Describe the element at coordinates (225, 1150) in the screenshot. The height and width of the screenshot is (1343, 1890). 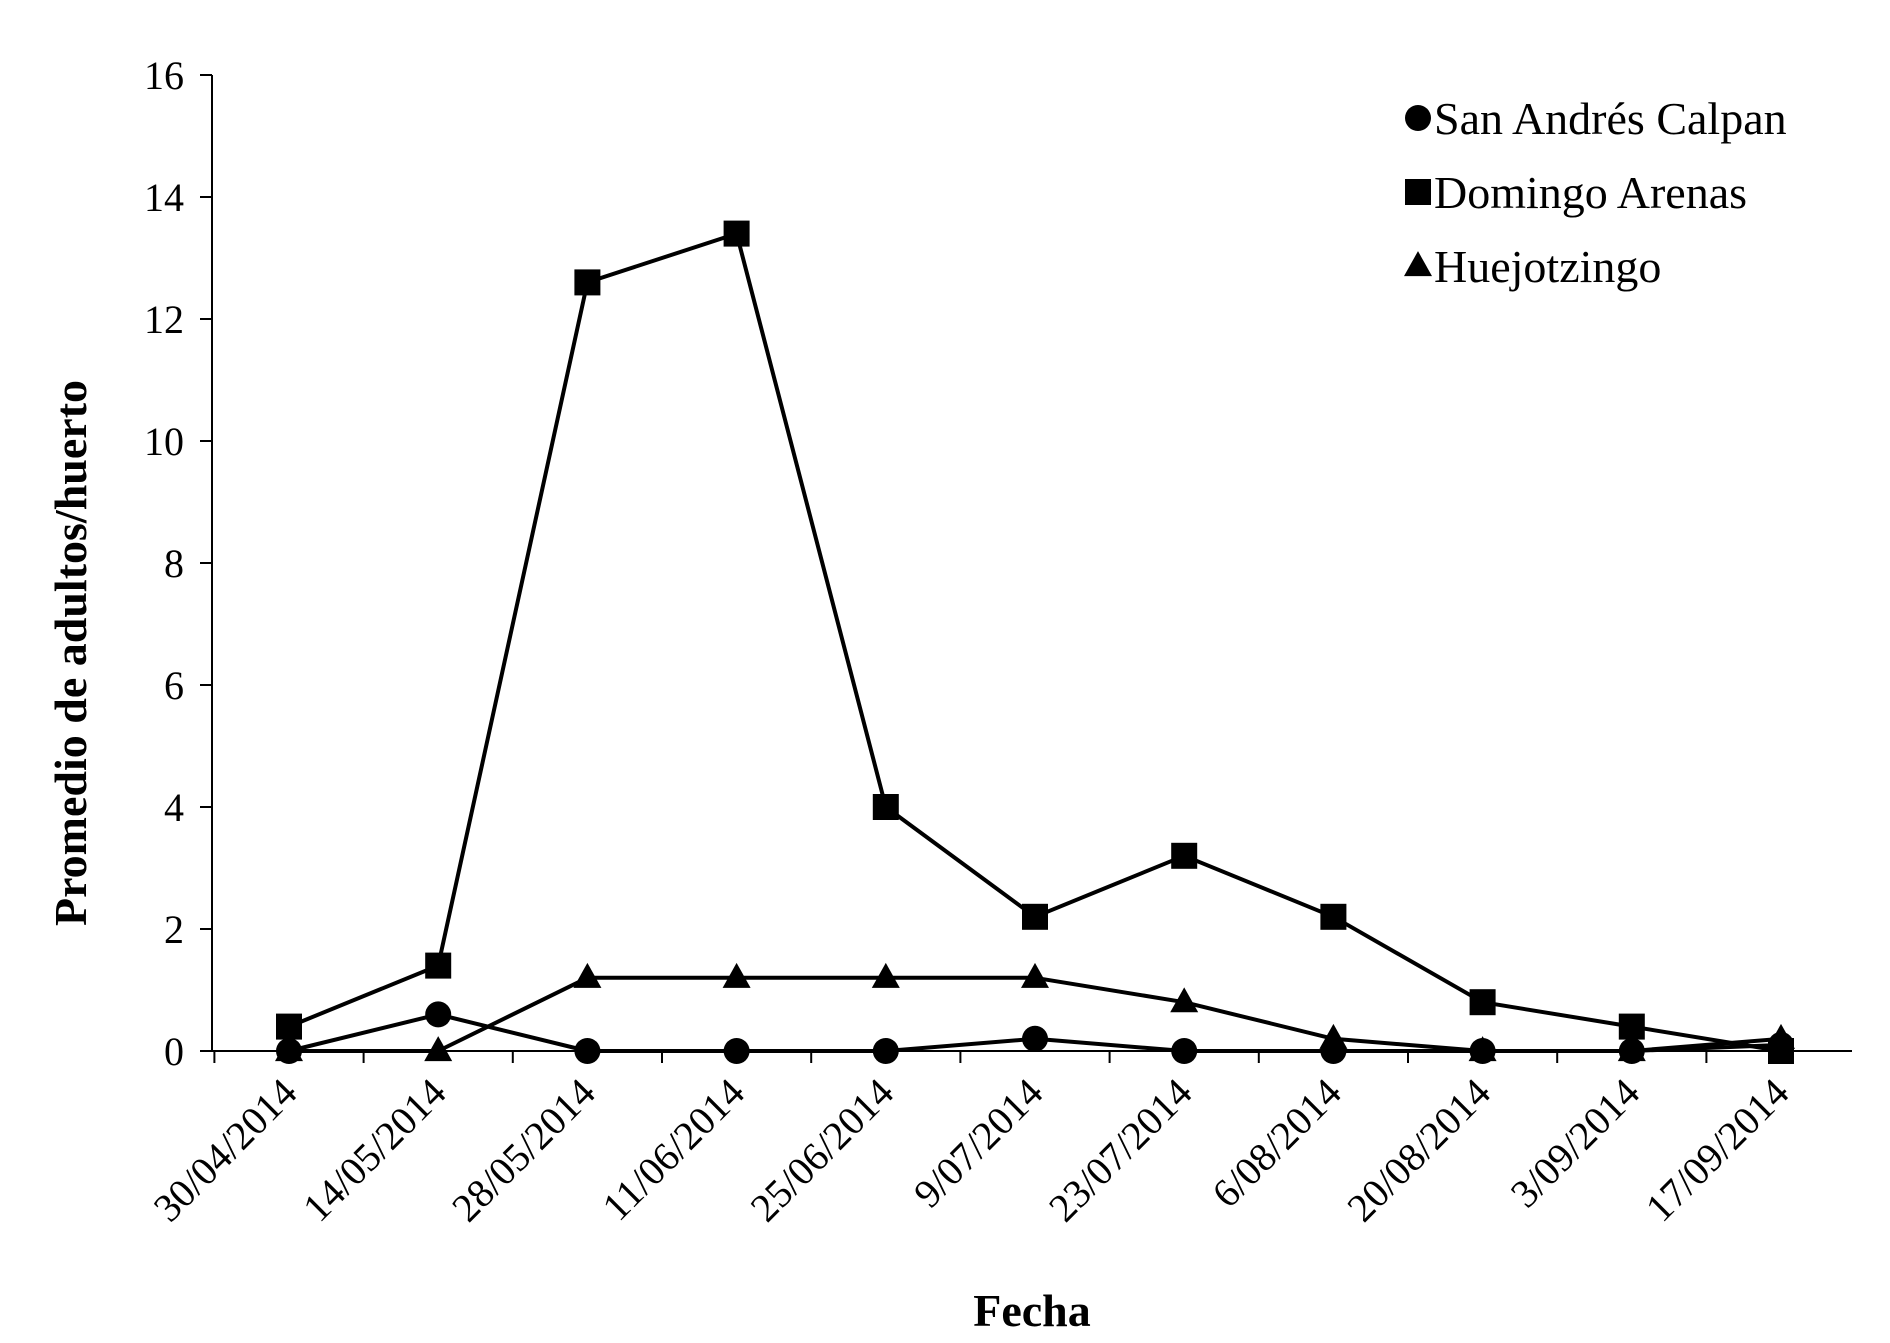
I see `x-tick-label: 30/04/2014` at that location.